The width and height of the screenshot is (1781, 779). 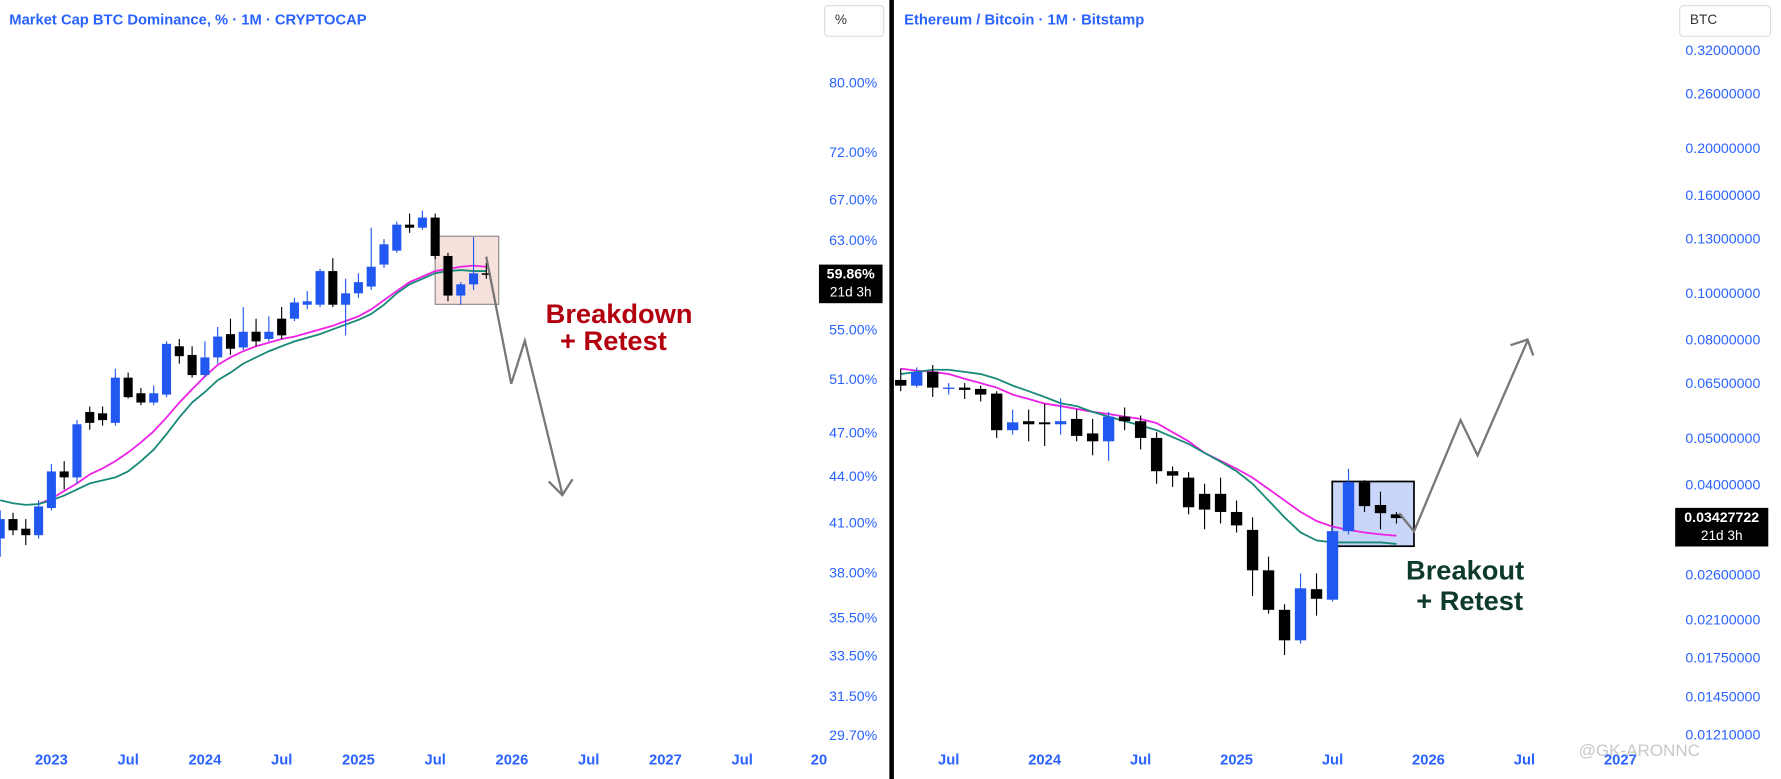 What do you see at coordinates (1639, 750) in the screenshot?
I see `watermark: @GK-ARONNC` at bounding box center [1639, 750].